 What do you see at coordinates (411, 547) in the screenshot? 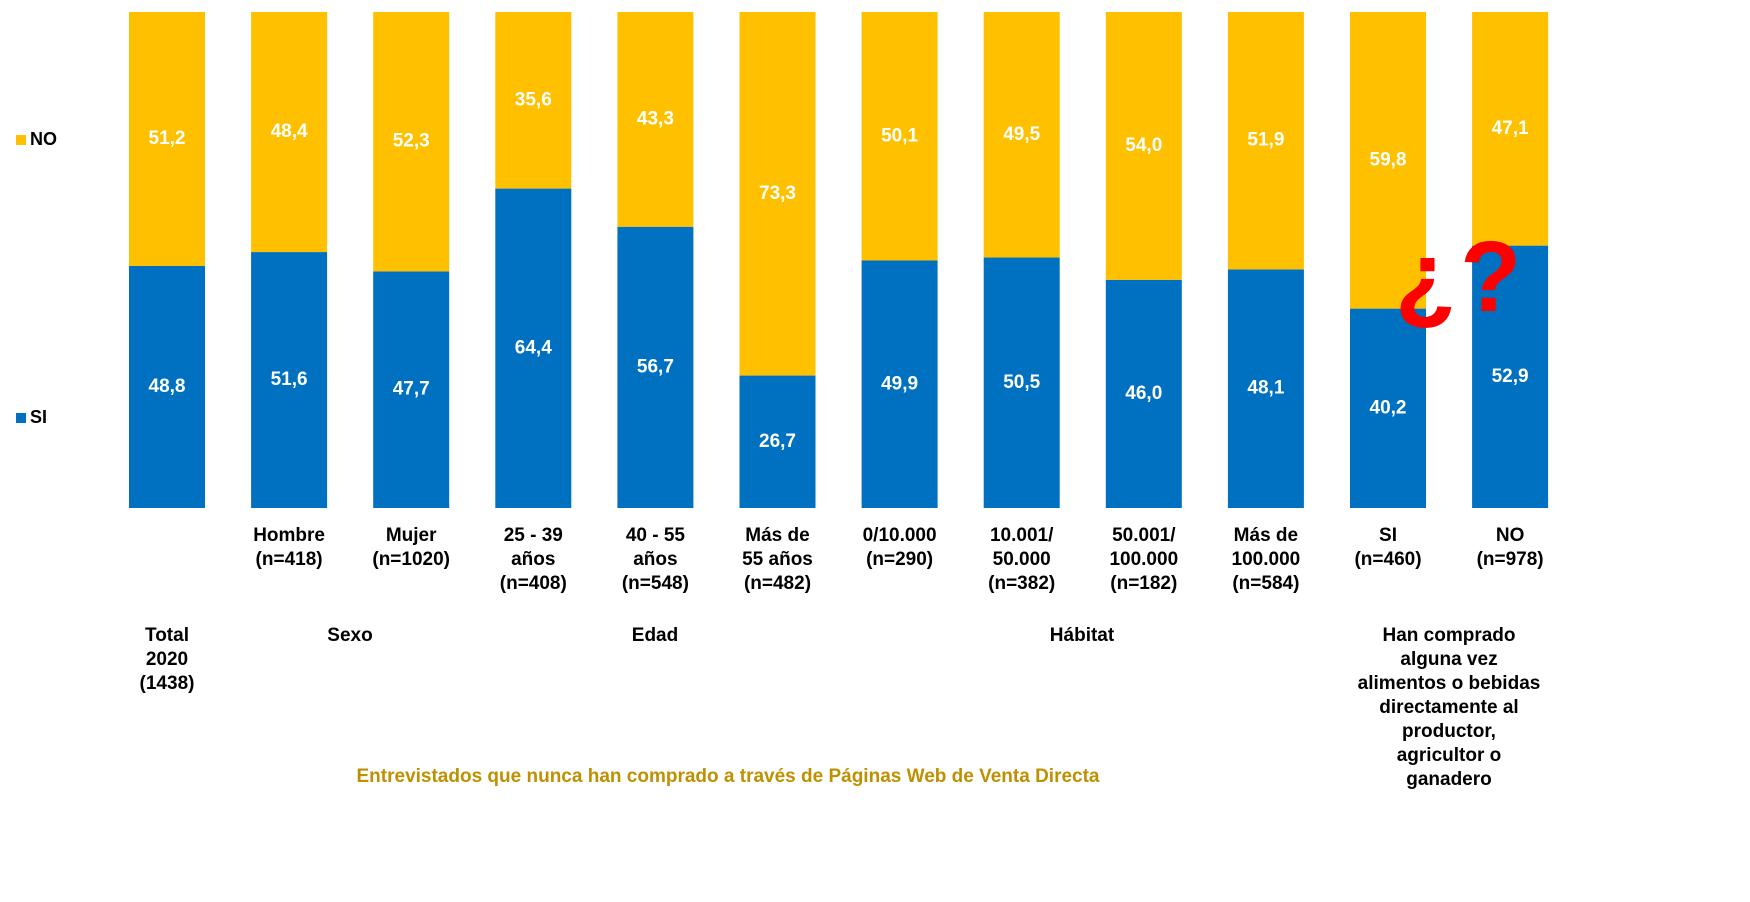
I see `x-tick-label: Mujer (n=1020)` at bounding box center [411, 547].